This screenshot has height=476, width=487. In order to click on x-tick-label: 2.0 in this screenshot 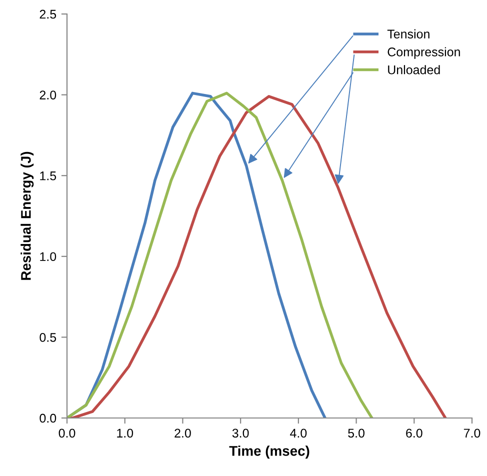, I will do `click(182, 433)`.